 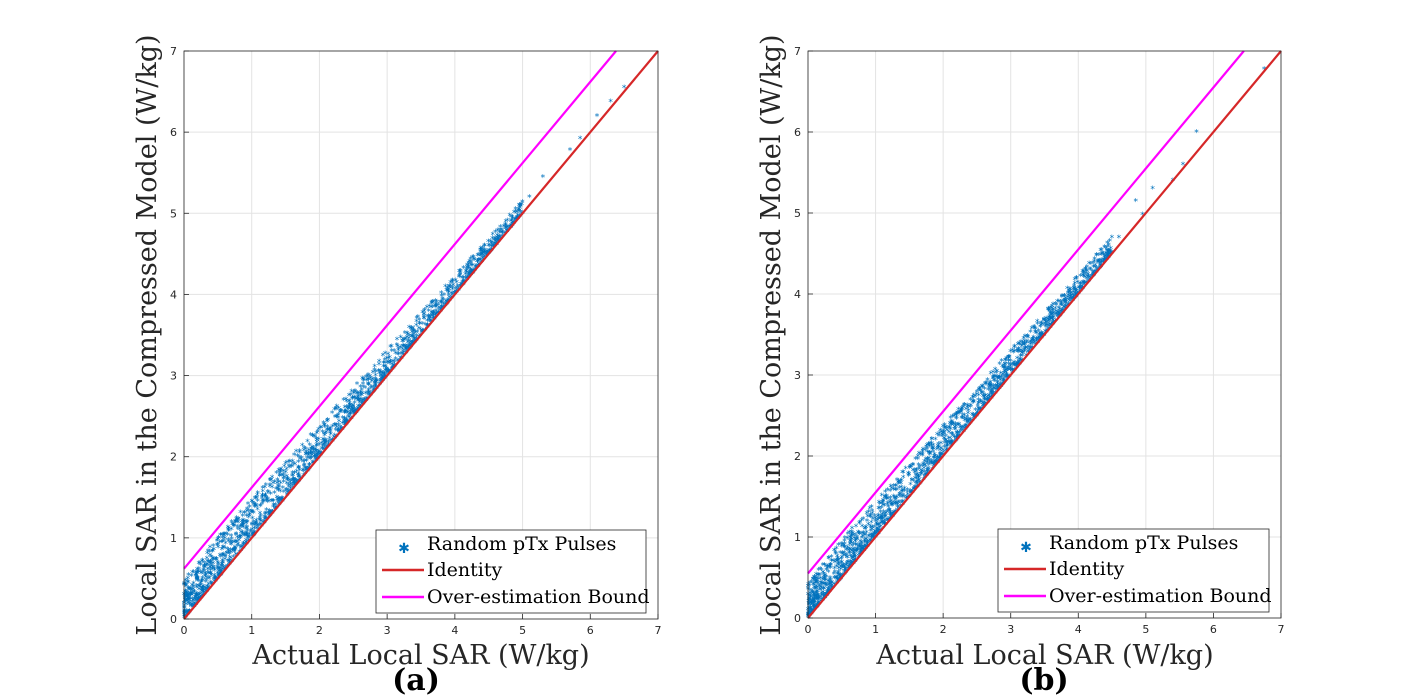 I want to click on x-tick-b-5: 5, so click(x=1145, y=629).